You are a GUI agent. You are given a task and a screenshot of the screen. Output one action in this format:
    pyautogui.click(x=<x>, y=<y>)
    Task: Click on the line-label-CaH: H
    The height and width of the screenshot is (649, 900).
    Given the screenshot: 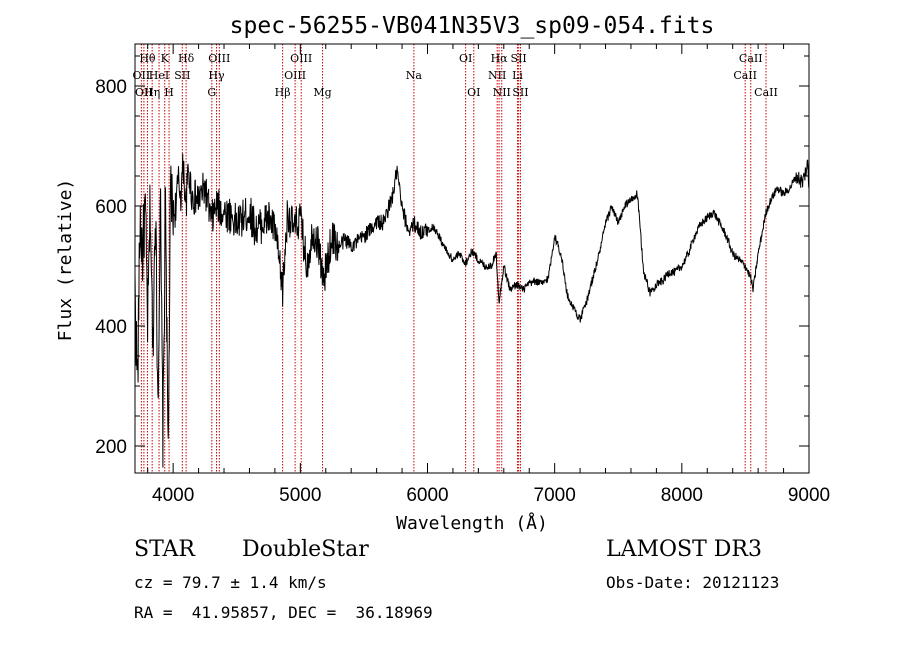 What is the action you would take?
    pyautogui.click(x=169, y=92)
    